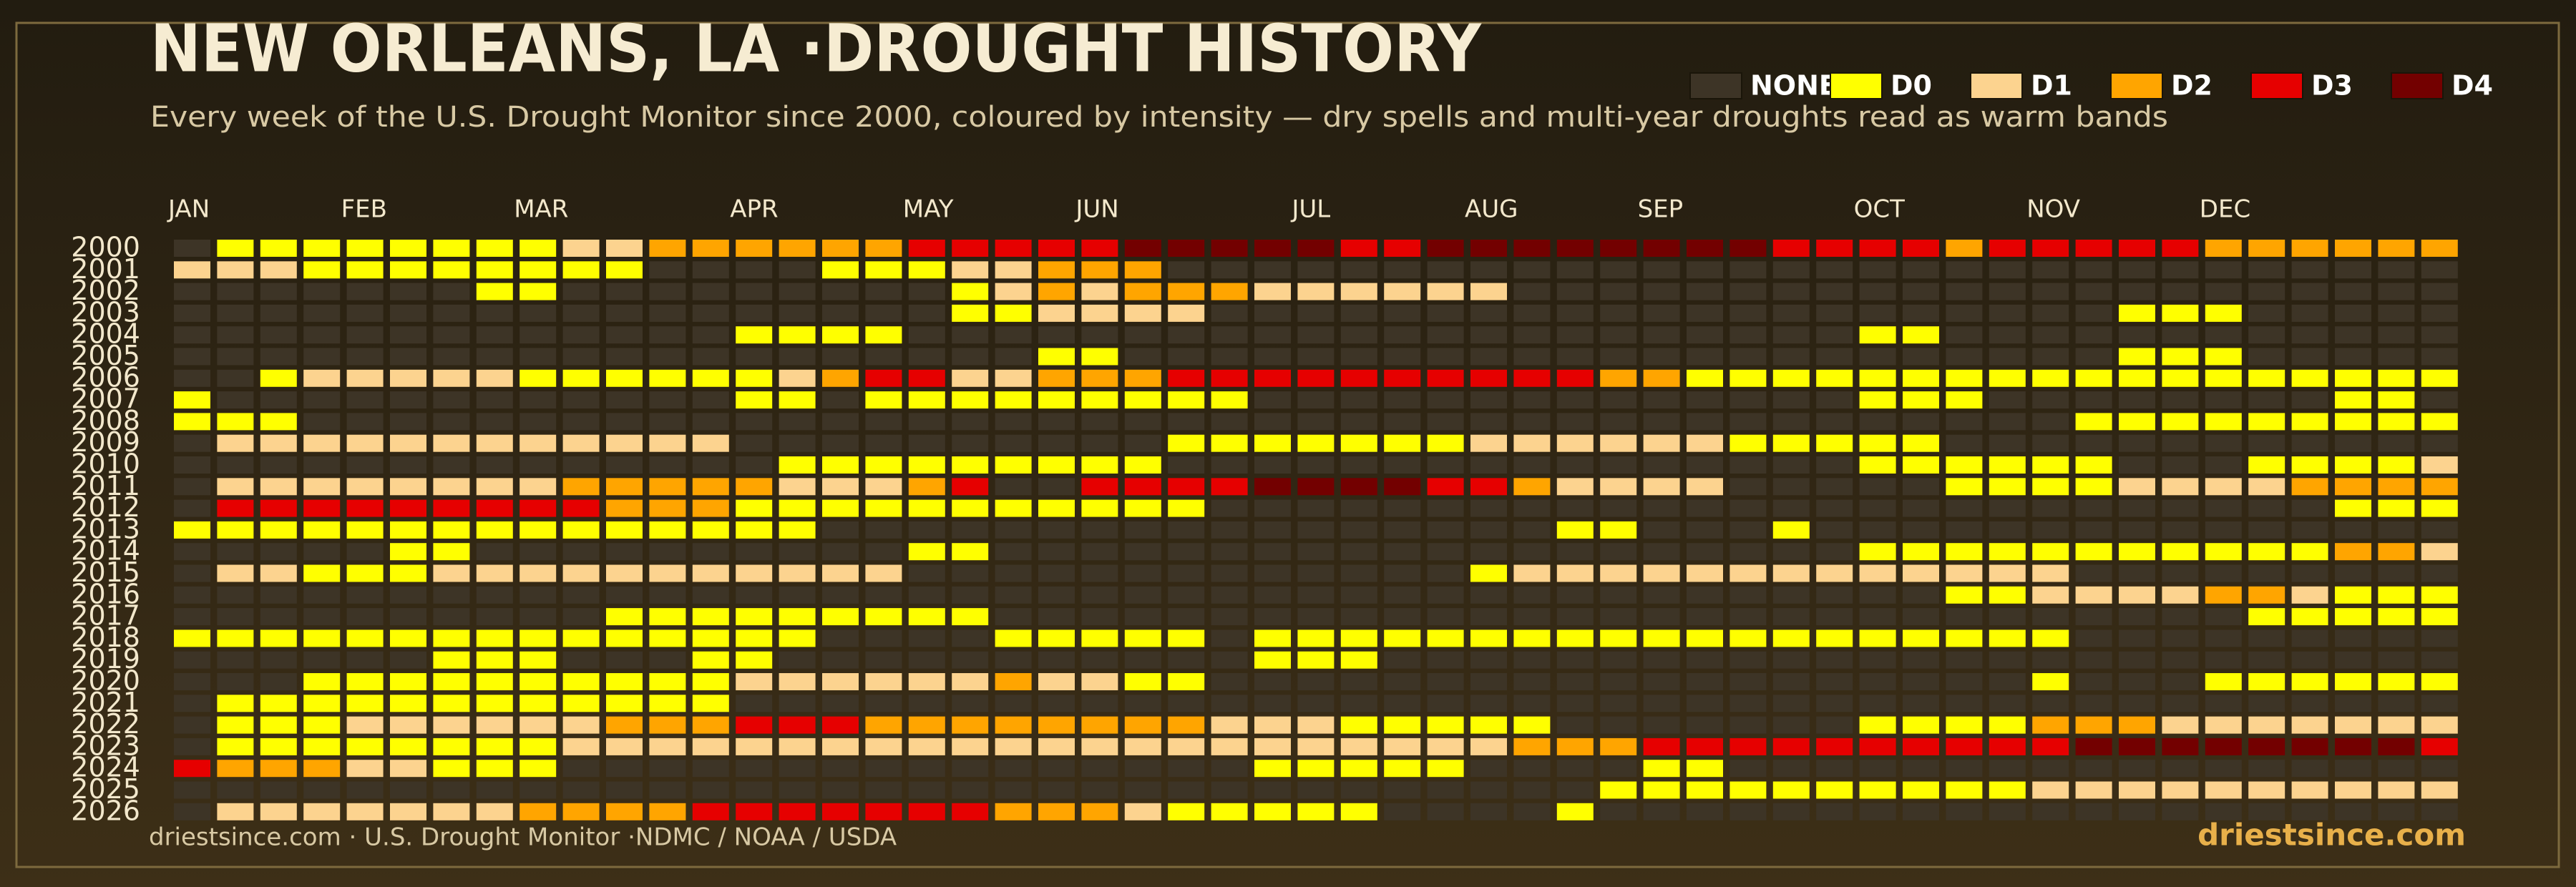 The image size is (2576, 887). What do you see at coordinates (2053, 209) in the screenshot?
I see `x-tick-label: NOV` at bounding box center [2053, 209].